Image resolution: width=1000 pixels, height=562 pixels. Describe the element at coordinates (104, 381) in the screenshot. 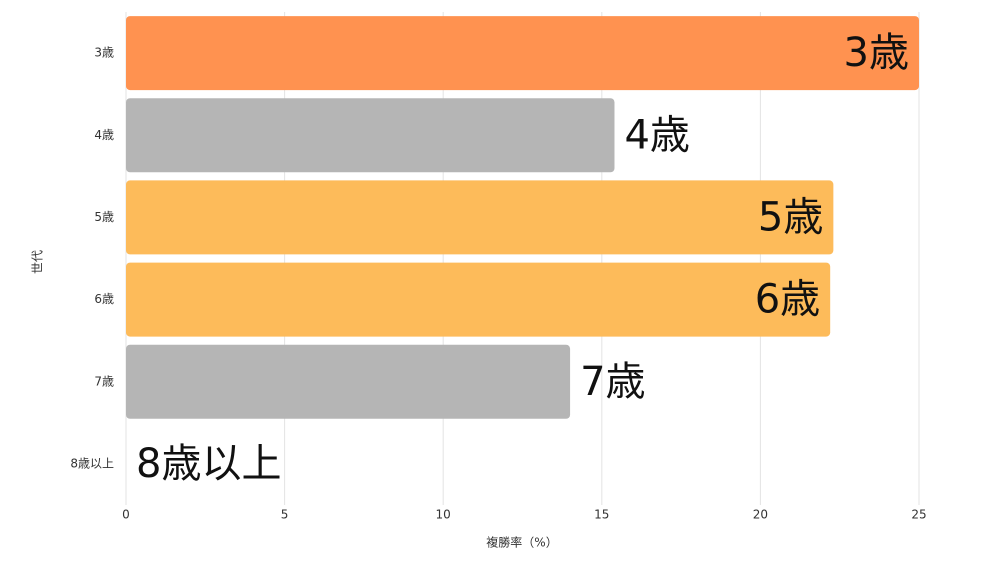

I see `y-tick-label: 7歳` at that location.